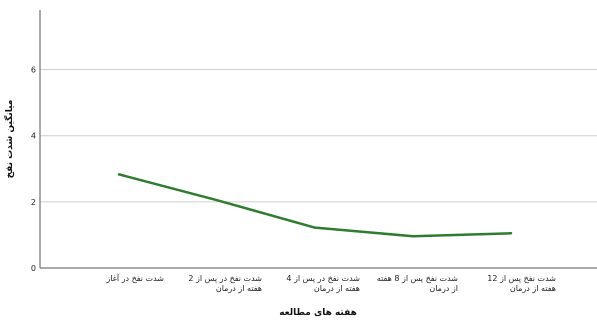 The height and width of the screenshot is (321, 597). I want to click on x-axis-title: هفته های مطالعه, so click(318, 313).